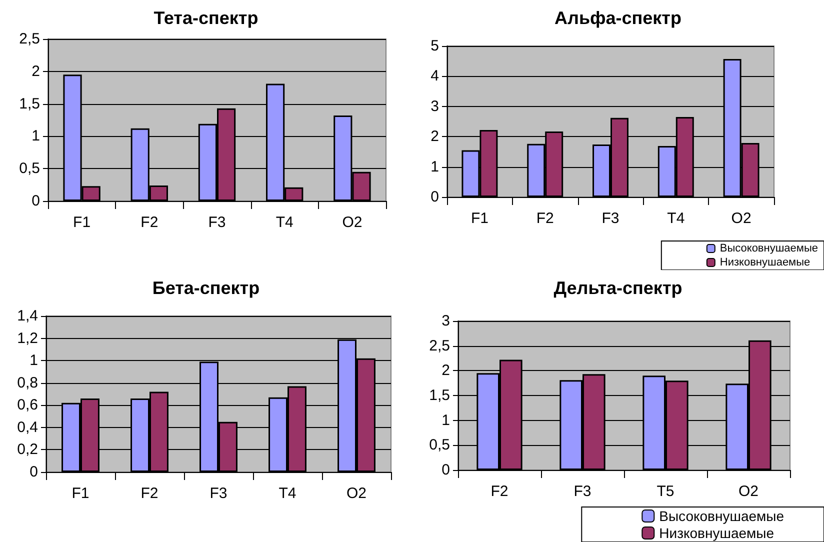 The height and width of the screenshot is (542, 824). Describe the element at coordinates (27, 449) in the screenshot. I see `y-tick-label: 0,2` at that location.